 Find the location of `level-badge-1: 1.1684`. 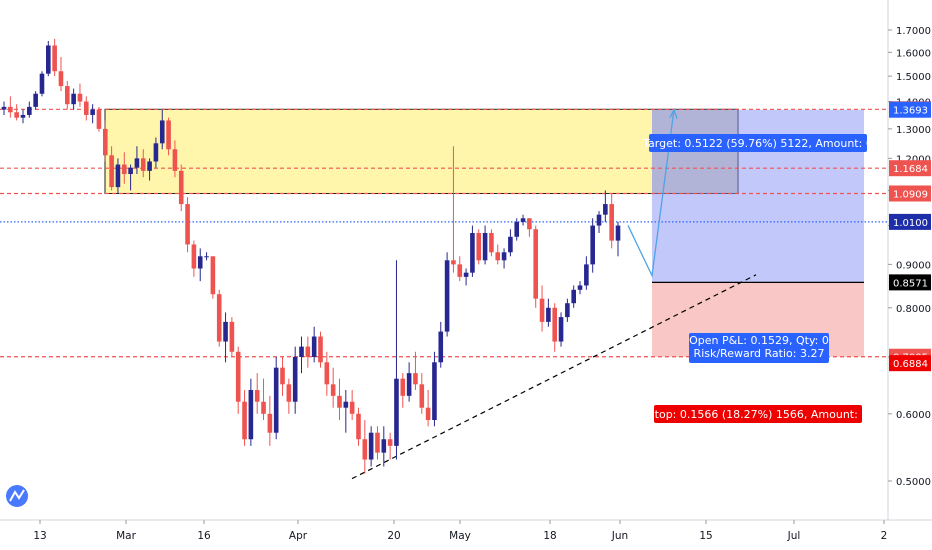

level-badge-1: 1.1684 is located at coordinates (910, 169).